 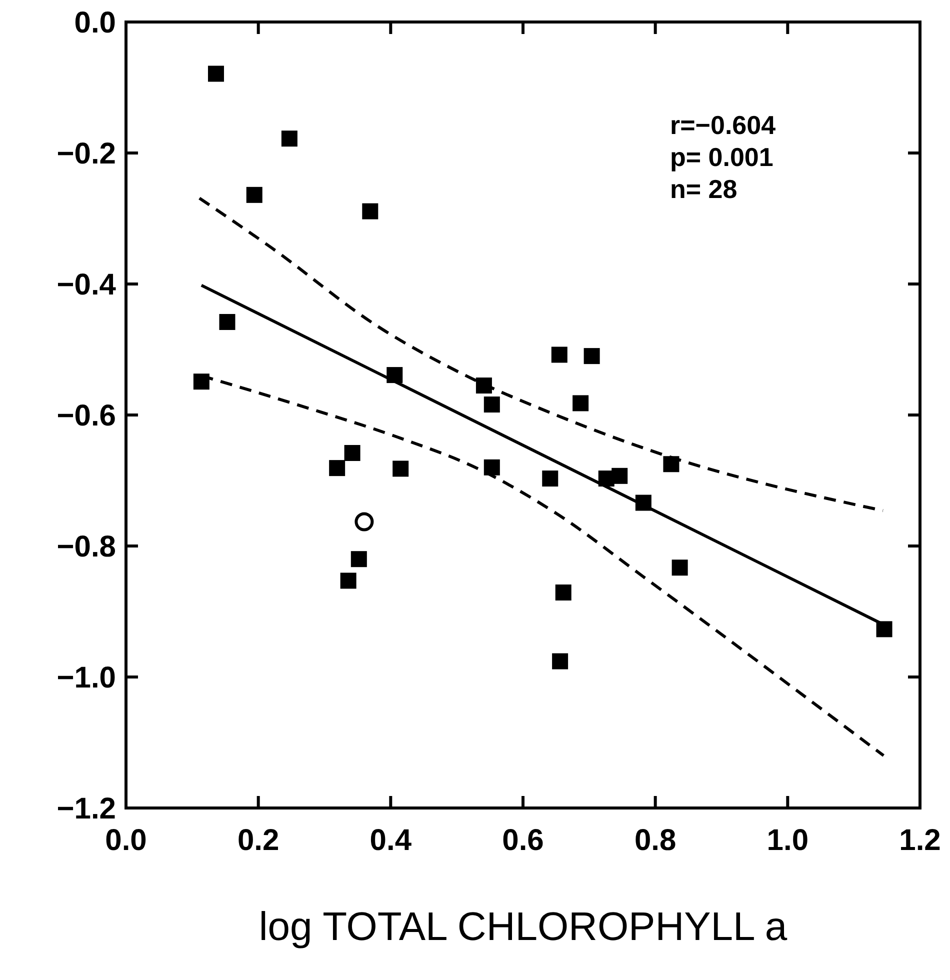 What do you see at coordinates (86, 809) in the screenshot?
I see `y-tick-label: −1.2` at bounding box center [86, 809].